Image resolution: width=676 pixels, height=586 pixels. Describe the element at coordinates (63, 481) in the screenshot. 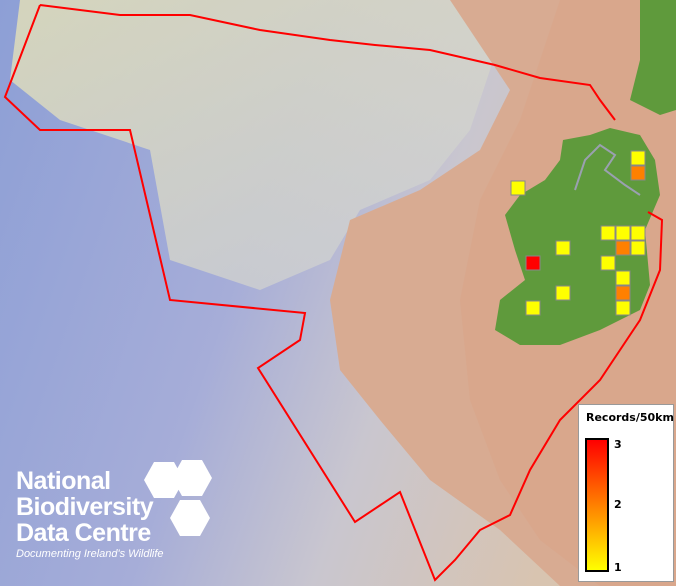

I see `logo-line: National` at that location.